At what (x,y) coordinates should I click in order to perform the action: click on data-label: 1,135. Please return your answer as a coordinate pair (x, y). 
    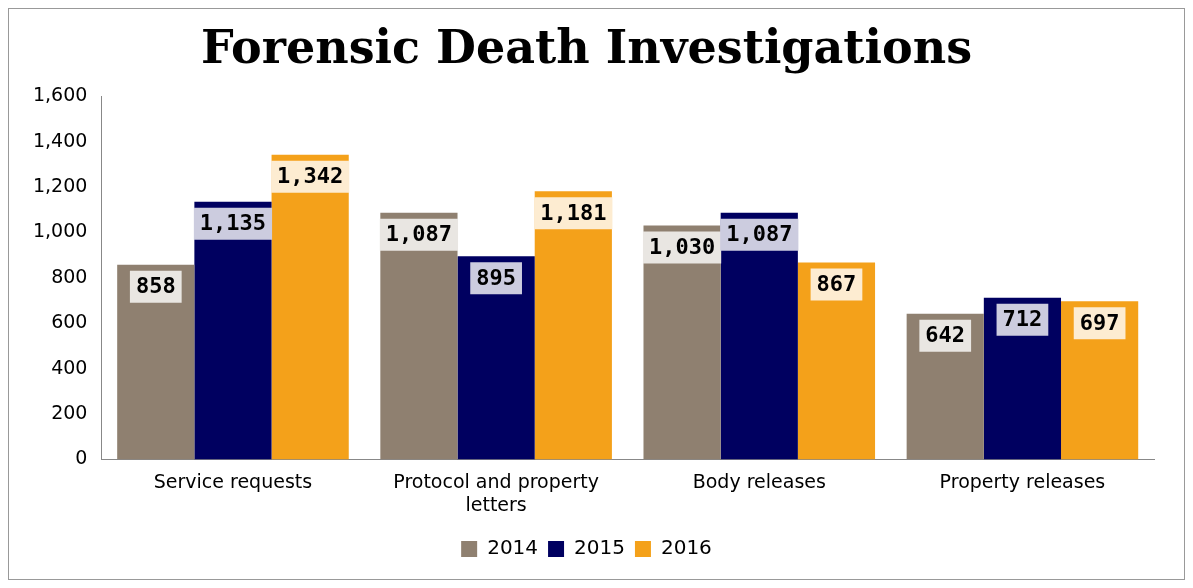
    Looking at the image, I should click on (233, 223).